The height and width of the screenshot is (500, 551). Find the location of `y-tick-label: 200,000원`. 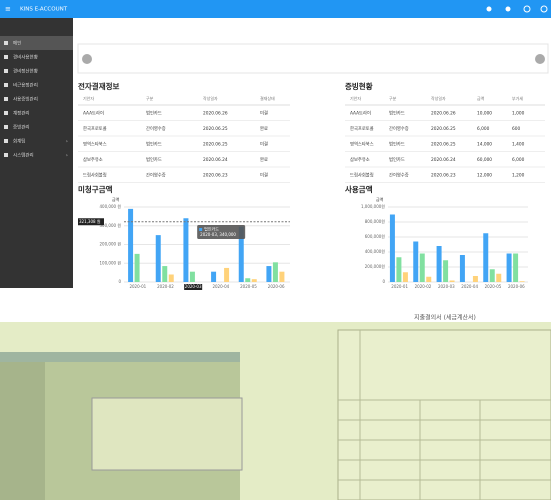

y-tick-label: 200,000원 is located at coordinates (375, 266).